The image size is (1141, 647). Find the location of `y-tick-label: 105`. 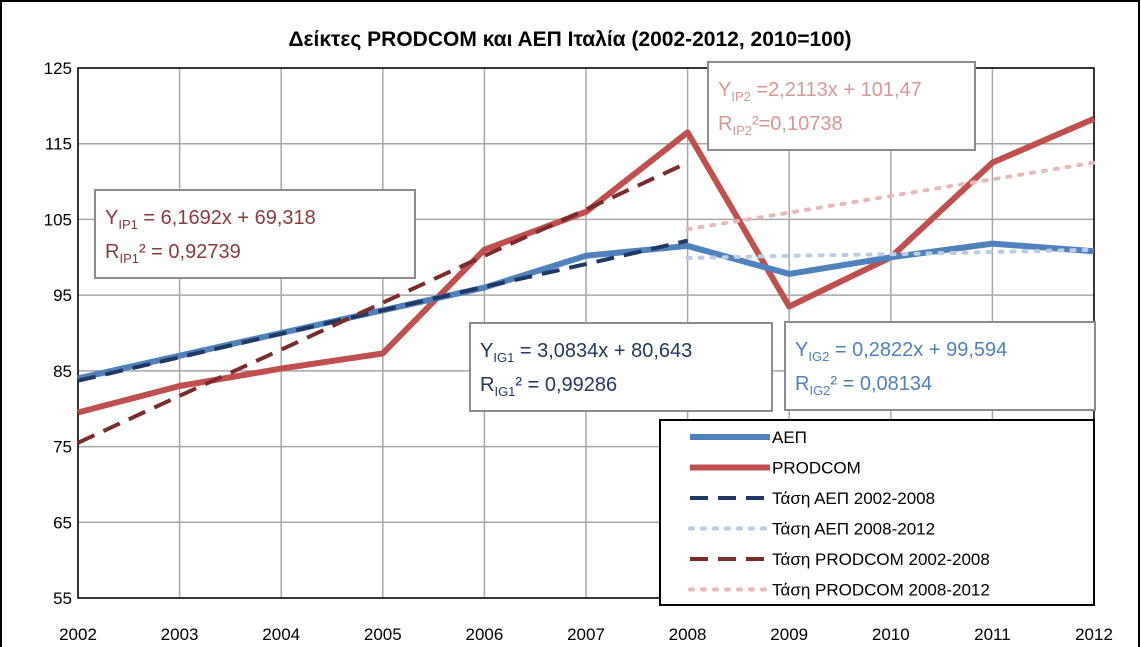

y-tick-label: 105 is located at coordinates (58, 219).